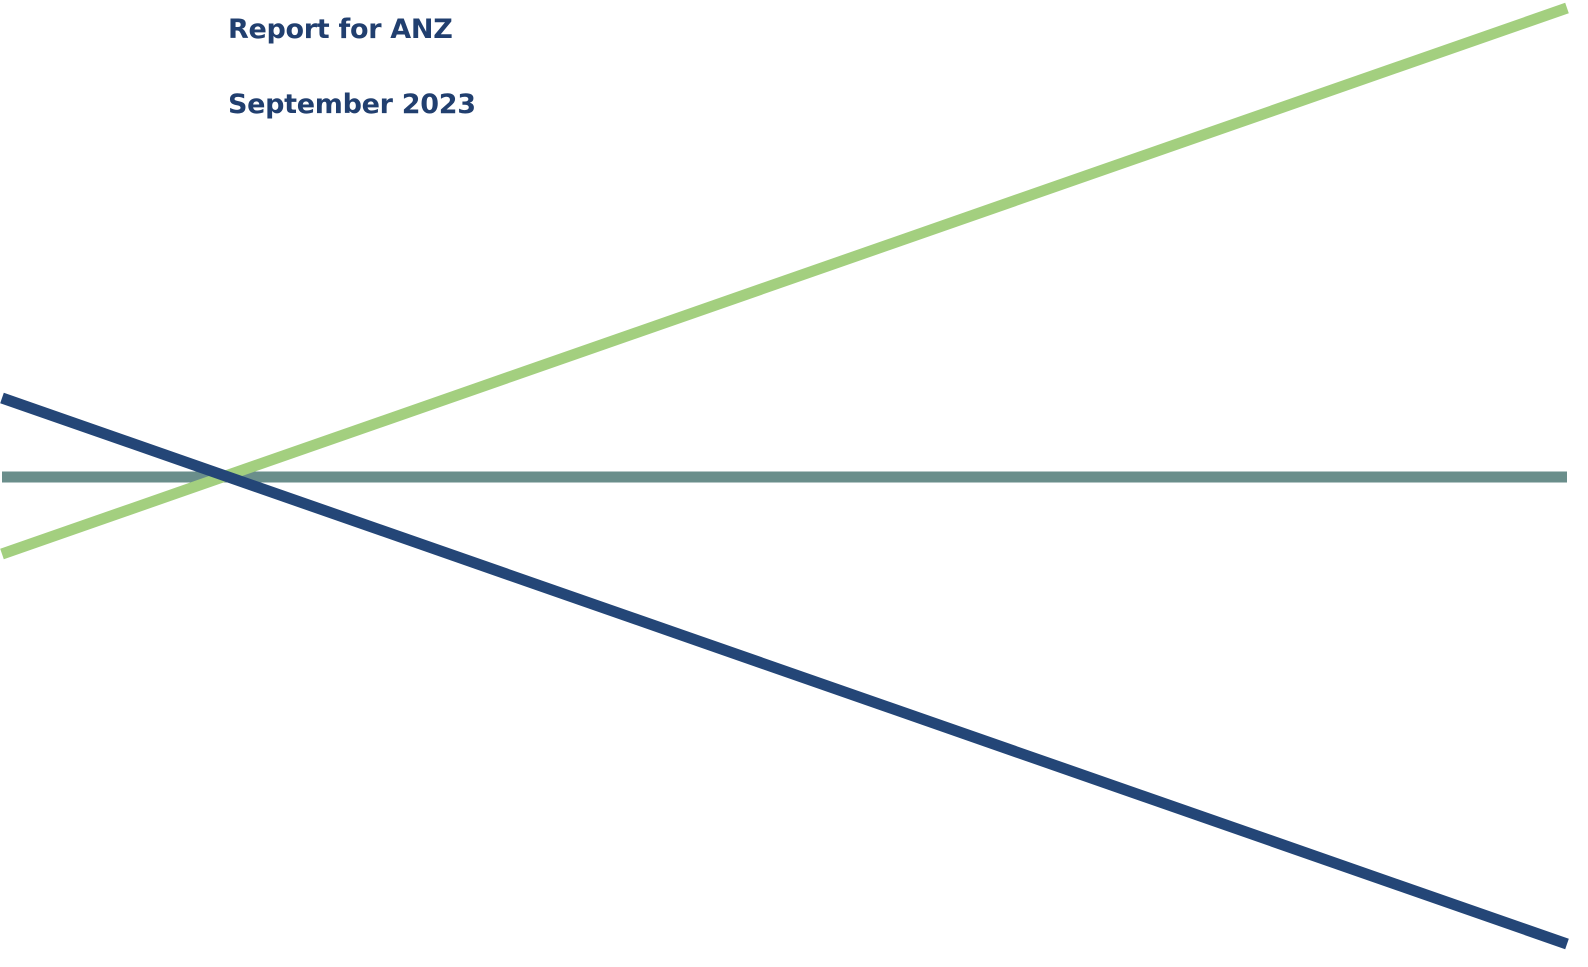 This screenshot has width=1588, height=967. What do you see at coordinates (340, 29) in the screenshot?
I see `report-title: Report for ANZ` at bounding box center [340, 29].